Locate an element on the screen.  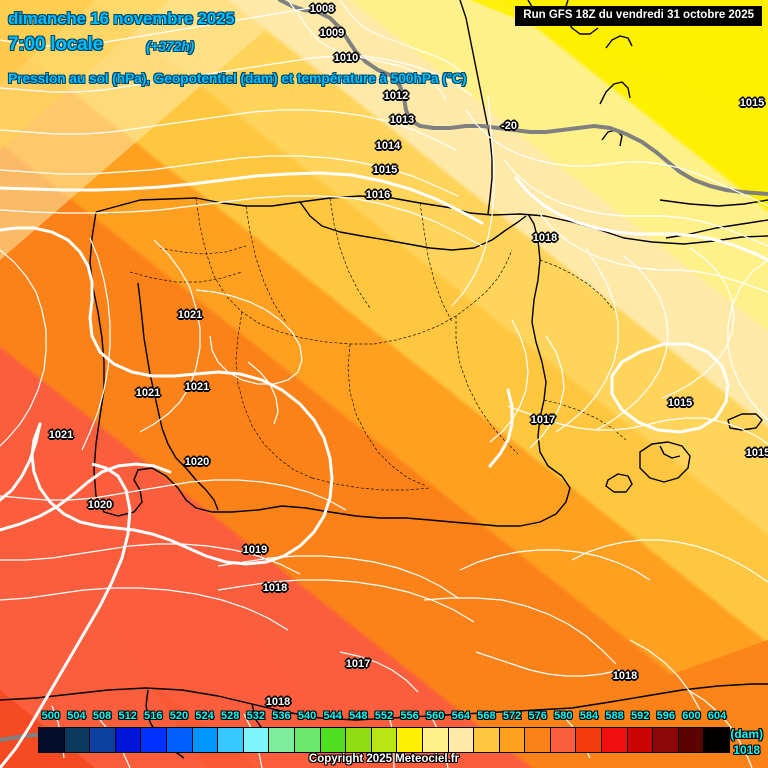
colorbar-tick: 536 is located at coordinates (281, 716).